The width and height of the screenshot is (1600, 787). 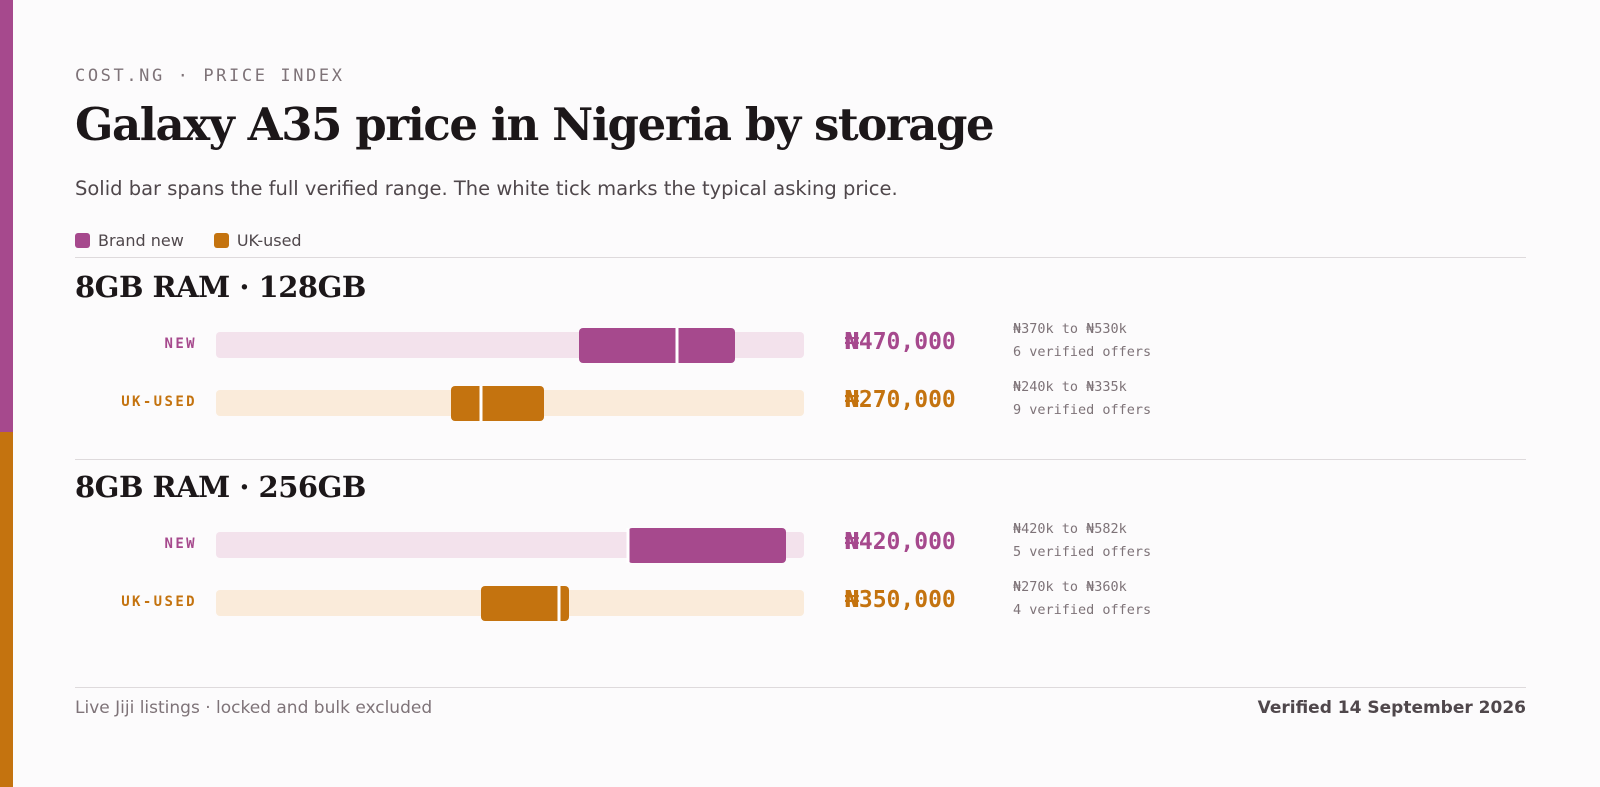 What do you see at coordinates (141, 240) in the screenshot?
I see `legend-label-new: Brand new` at bounding box center [141, 240].